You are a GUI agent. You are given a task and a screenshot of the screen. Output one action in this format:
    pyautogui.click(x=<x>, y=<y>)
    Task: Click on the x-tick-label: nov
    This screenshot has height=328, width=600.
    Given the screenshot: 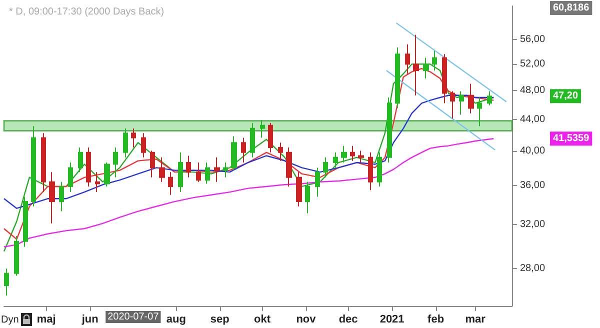 What is the action you would take?
    pyautogui.click(x=306, y=320)
    